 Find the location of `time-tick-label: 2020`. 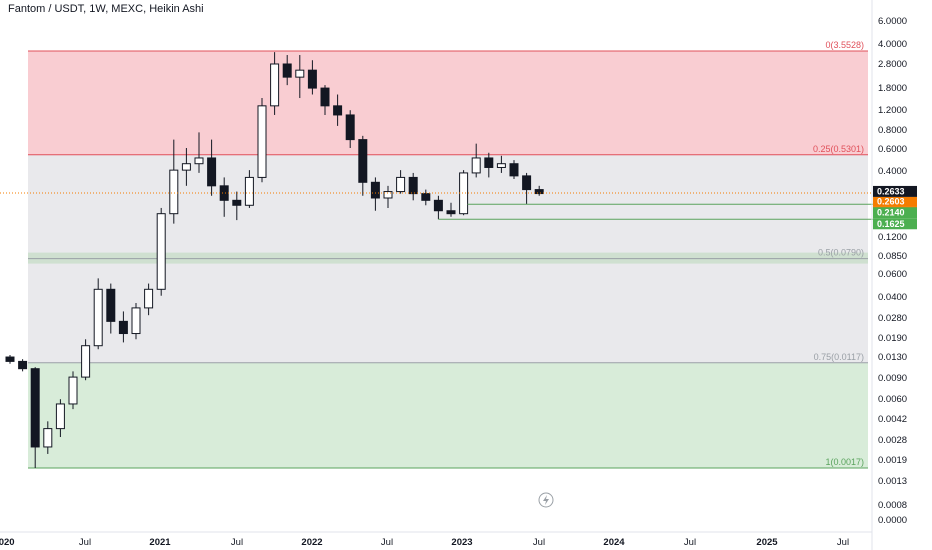

time-tick-label: 2020 is located at coordinates (7, 542).